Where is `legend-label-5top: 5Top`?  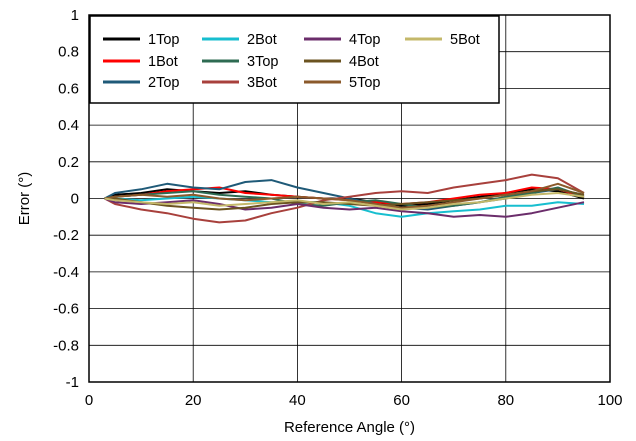
legend-label-5top: 5Top is located at coordinates (364, 83).